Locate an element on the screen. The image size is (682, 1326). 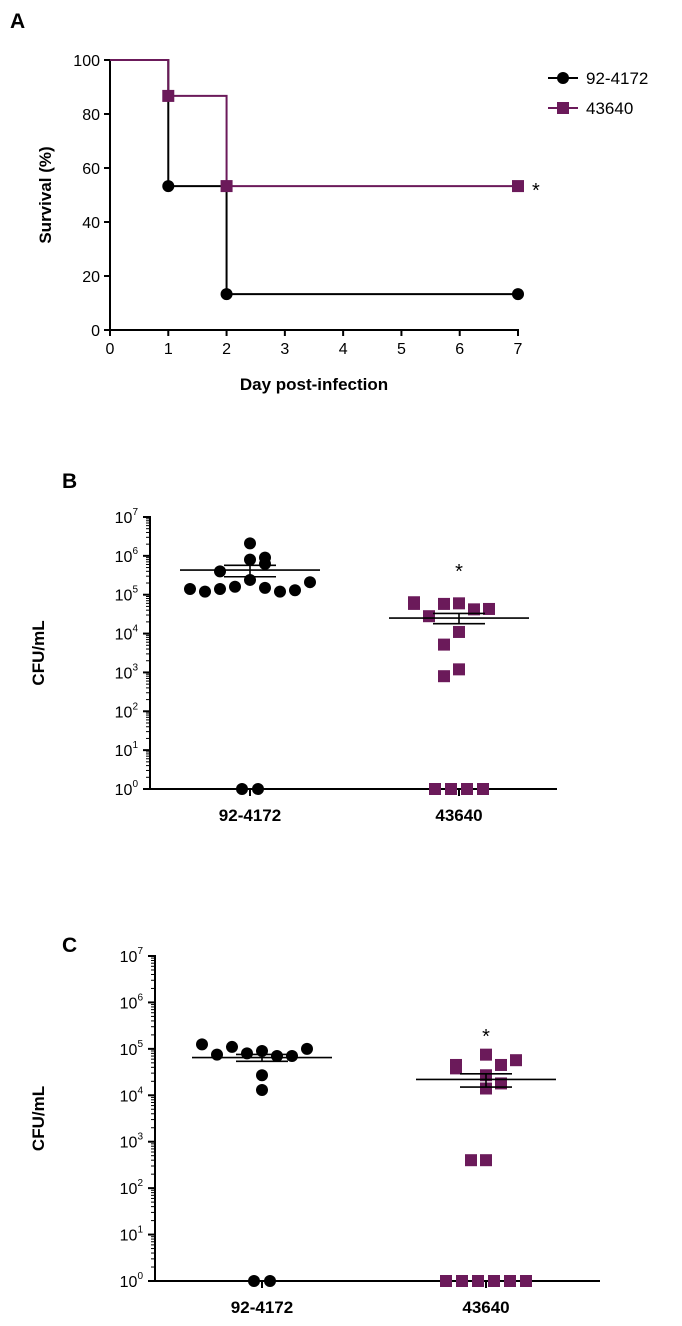
x-tick-label: 0 is located at coordinates (110, 349).